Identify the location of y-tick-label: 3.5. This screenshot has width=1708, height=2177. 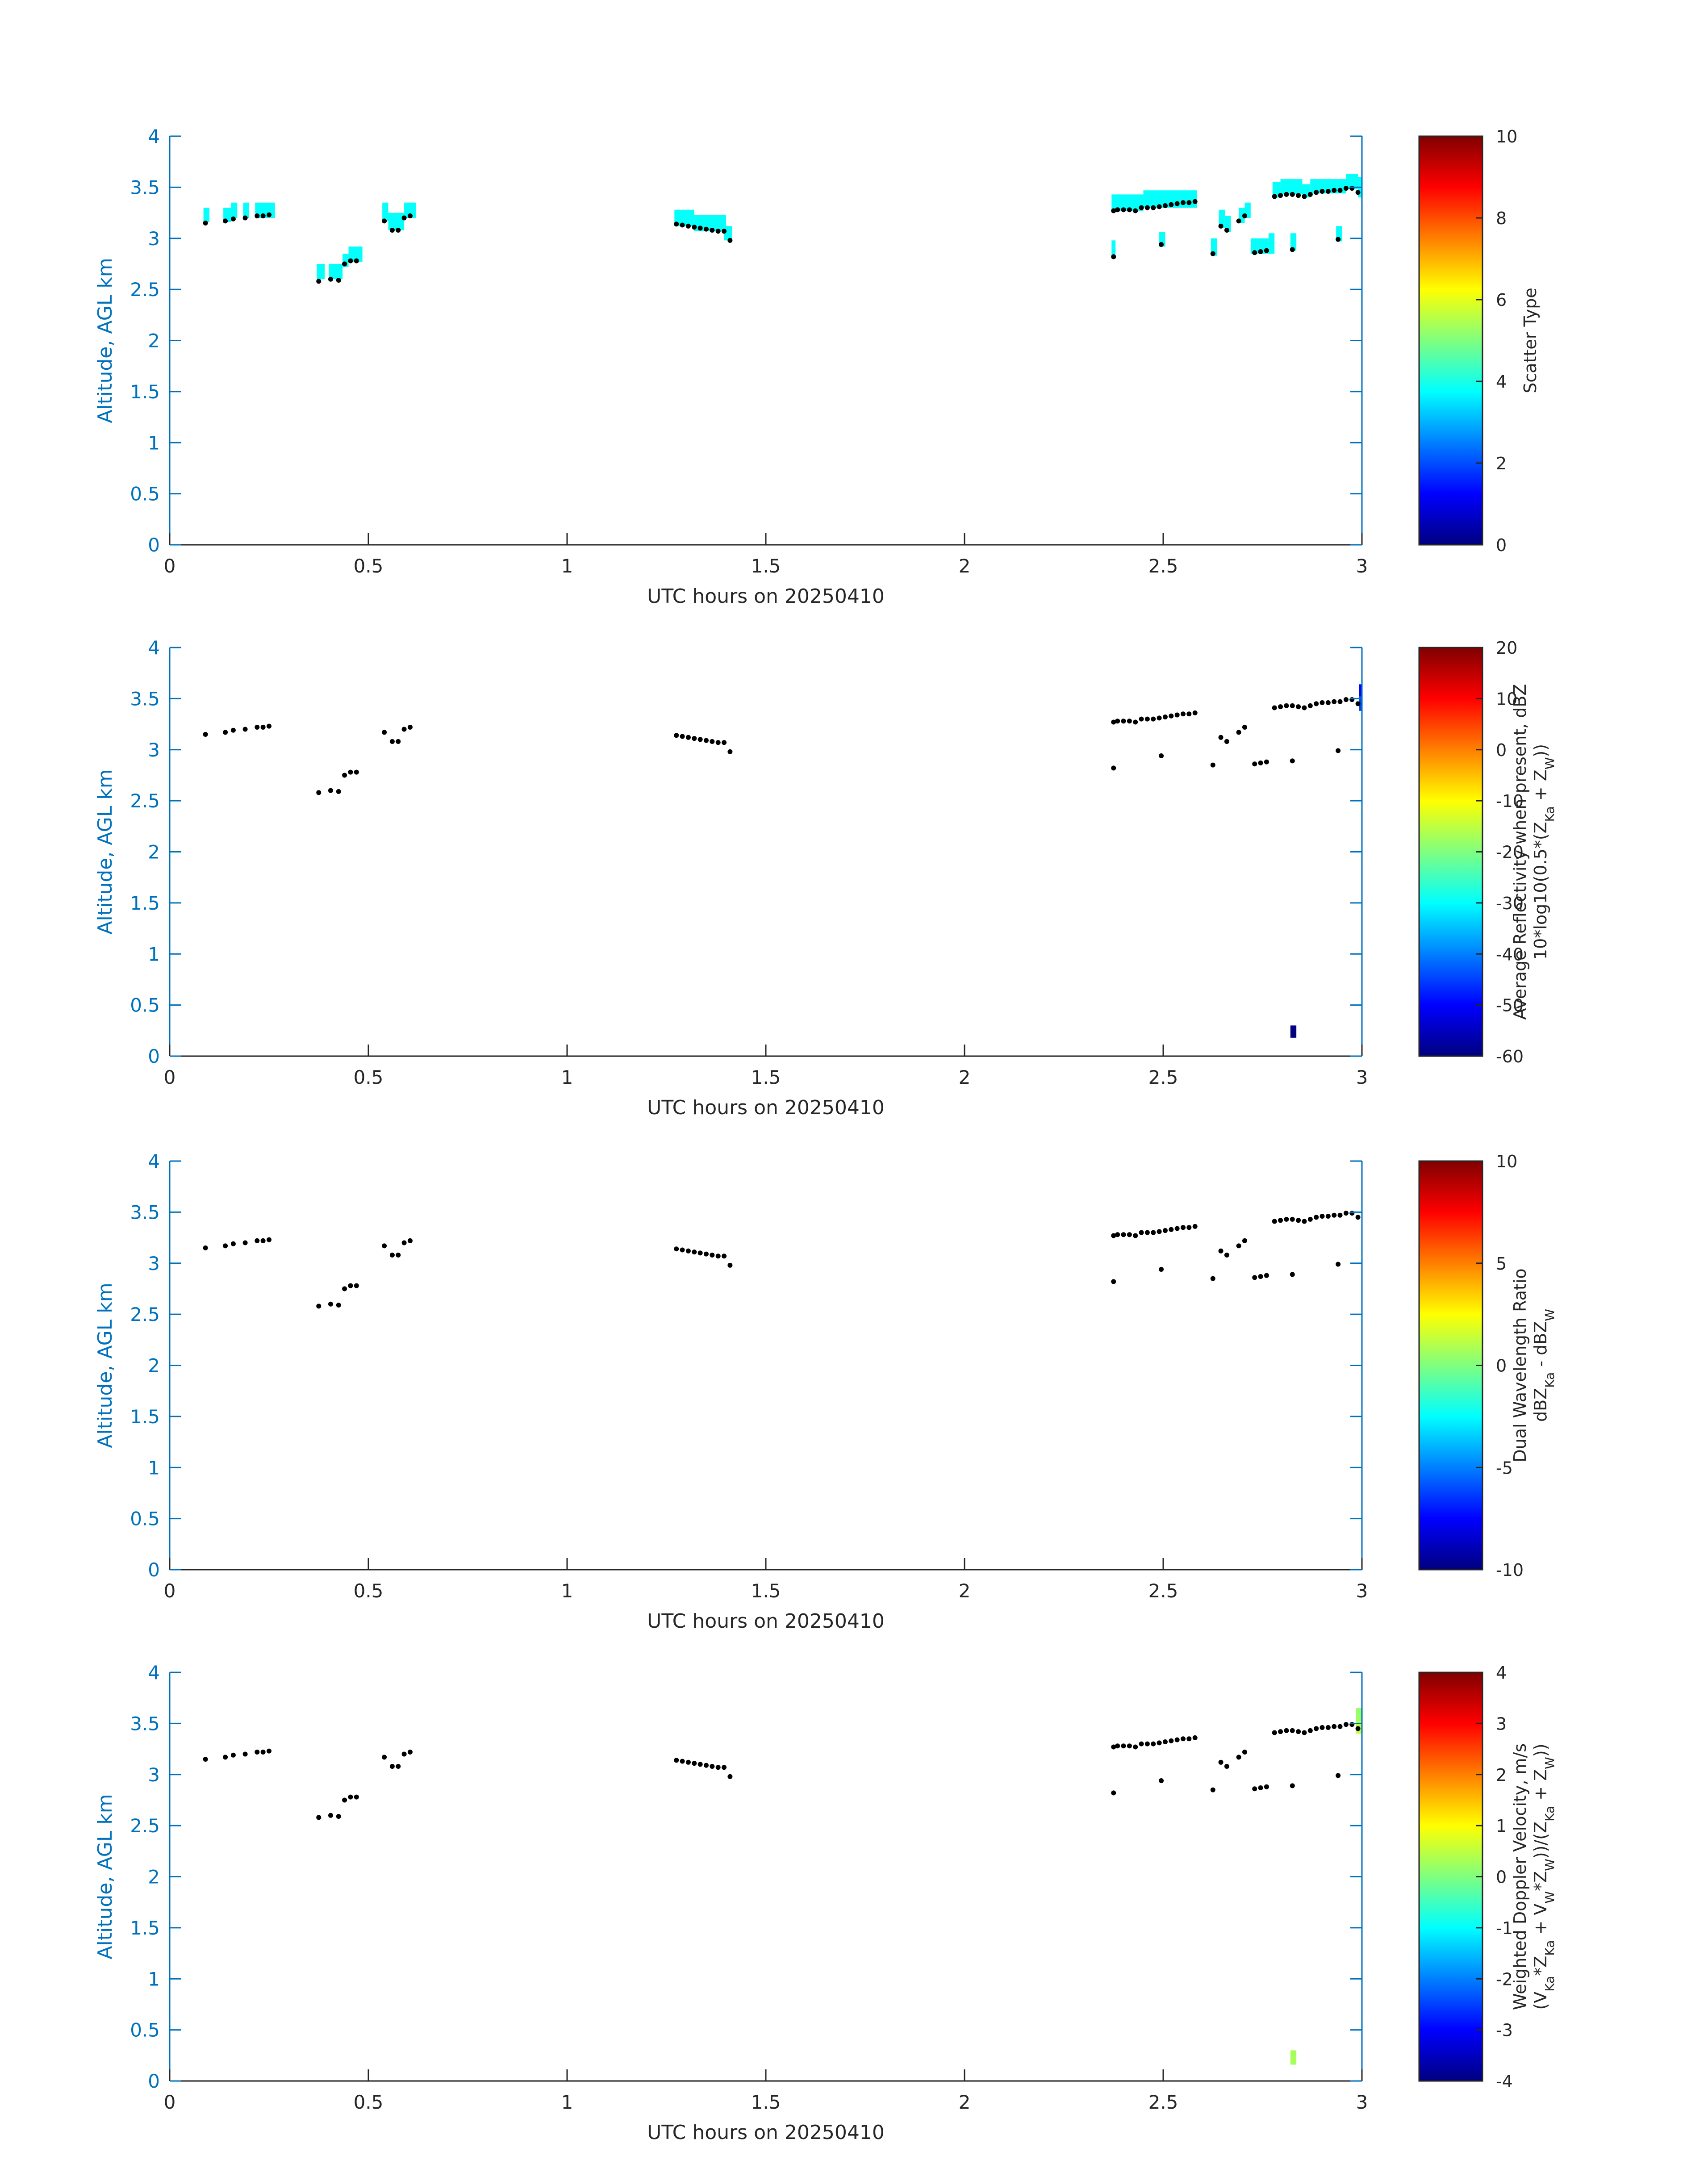
(145, 1212).